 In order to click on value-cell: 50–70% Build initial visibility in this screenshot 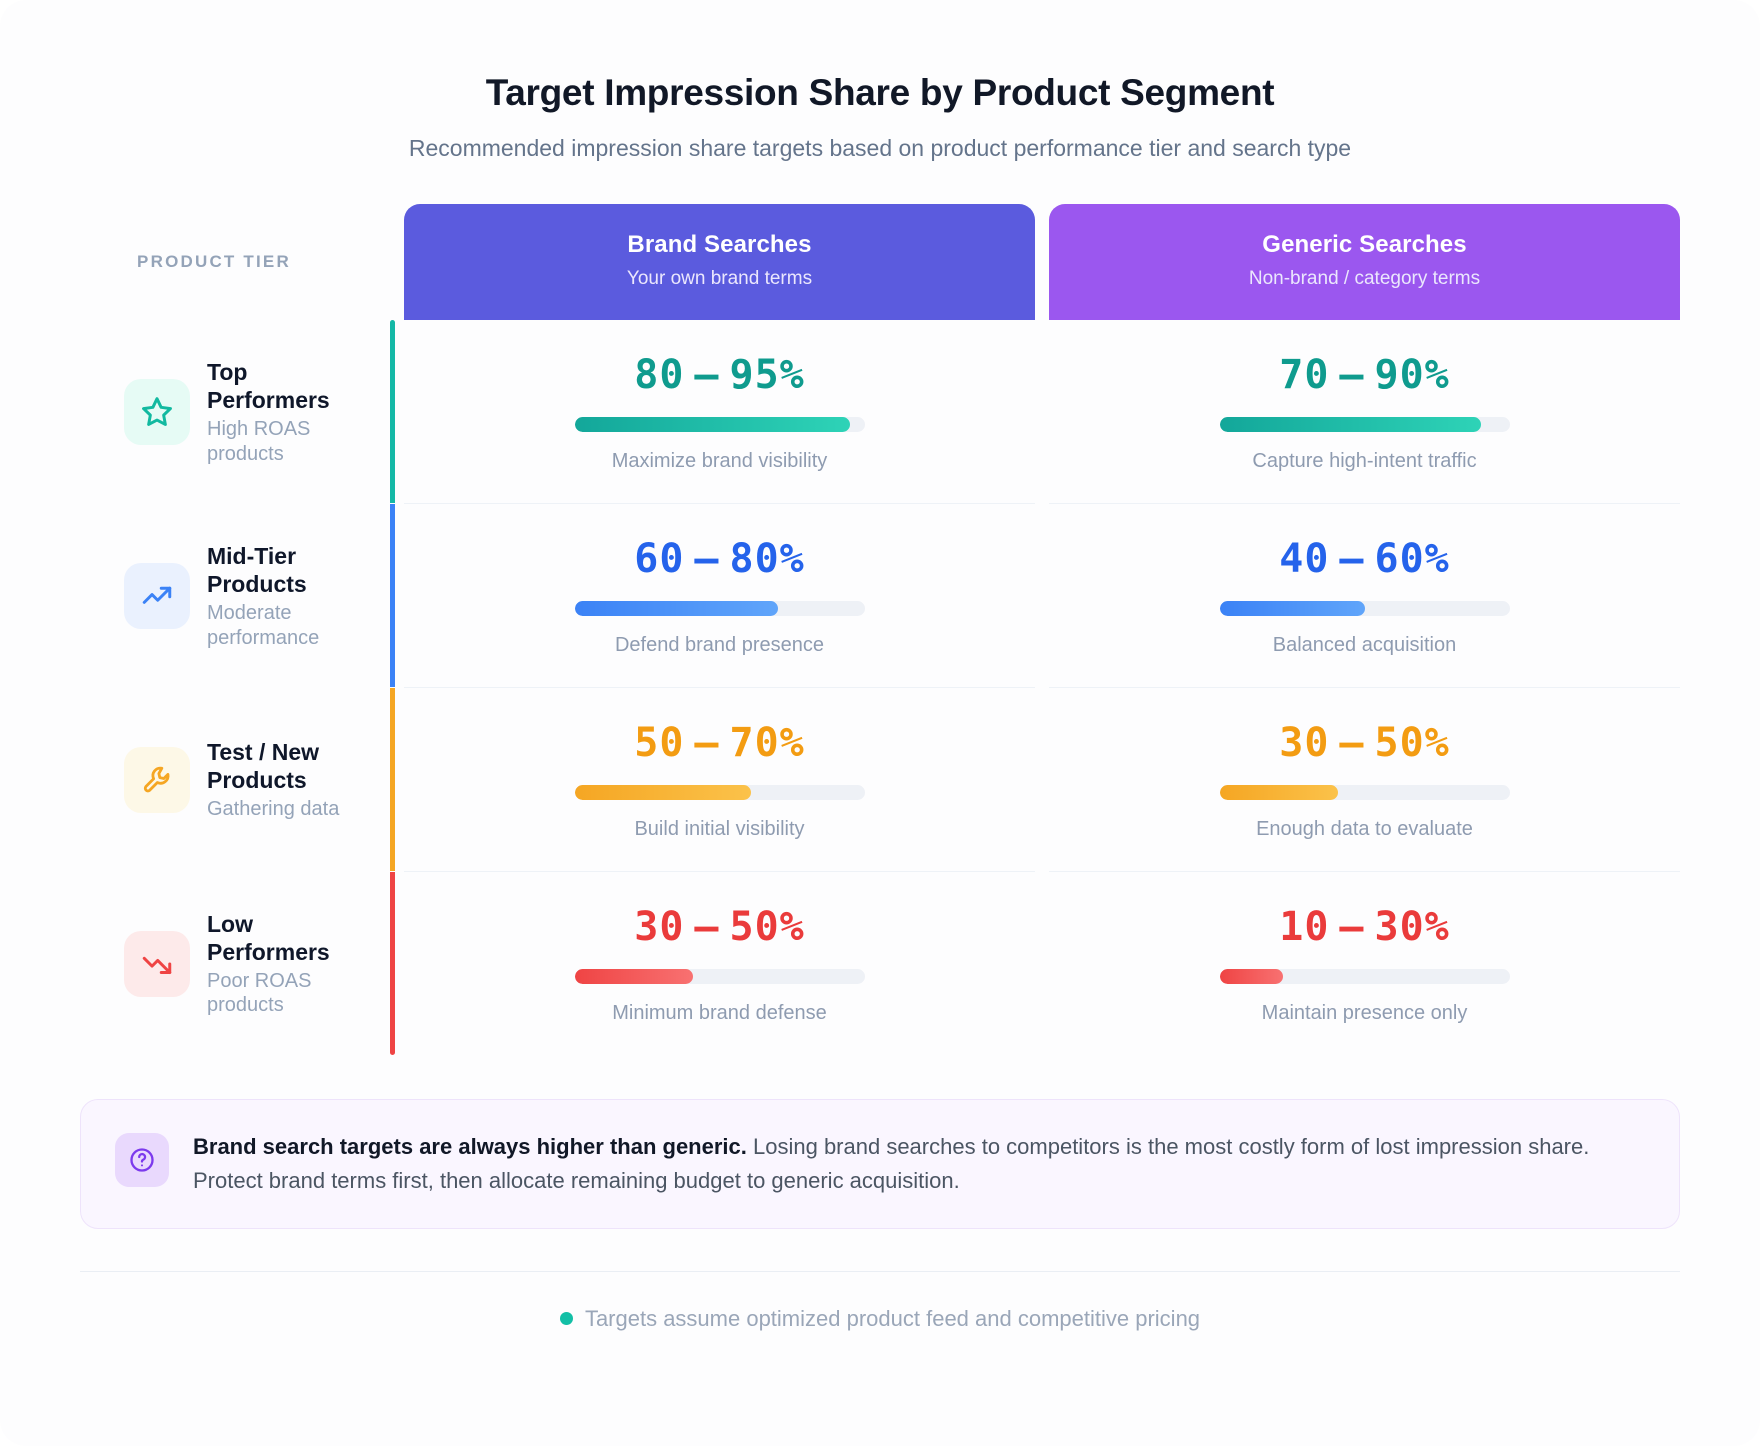, I will do `click(712, 780)`.